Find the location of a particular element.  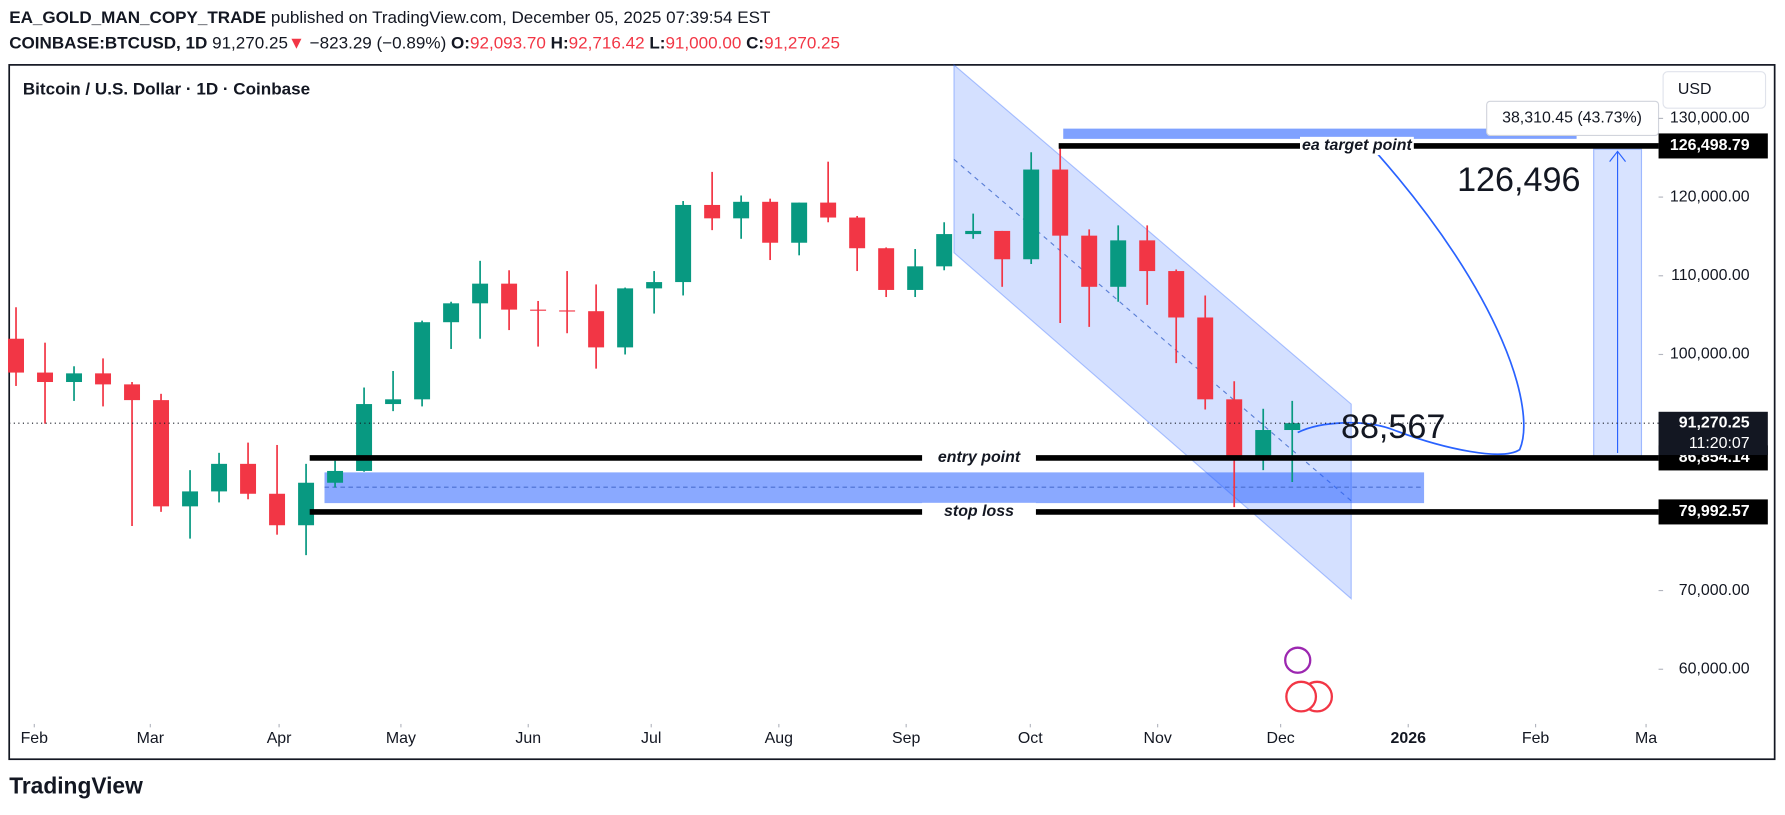

measure-arrowhead is located at coordinates (1617, 156).